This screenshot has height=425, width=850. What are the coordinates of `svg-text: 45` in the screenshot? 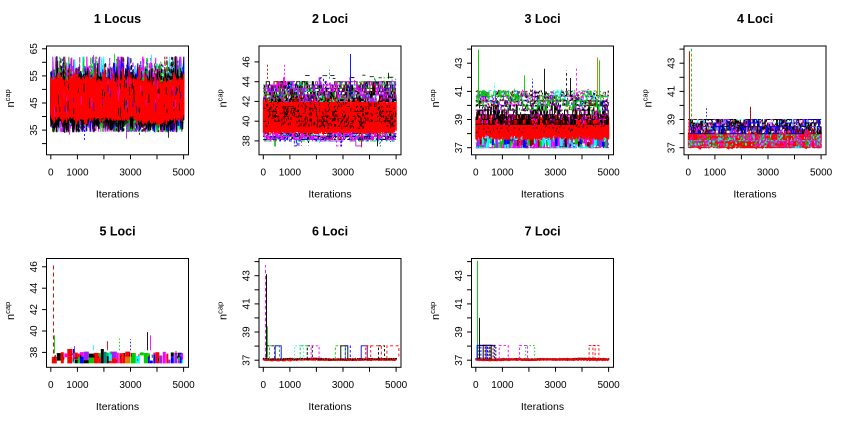 It's located at (34, 103).